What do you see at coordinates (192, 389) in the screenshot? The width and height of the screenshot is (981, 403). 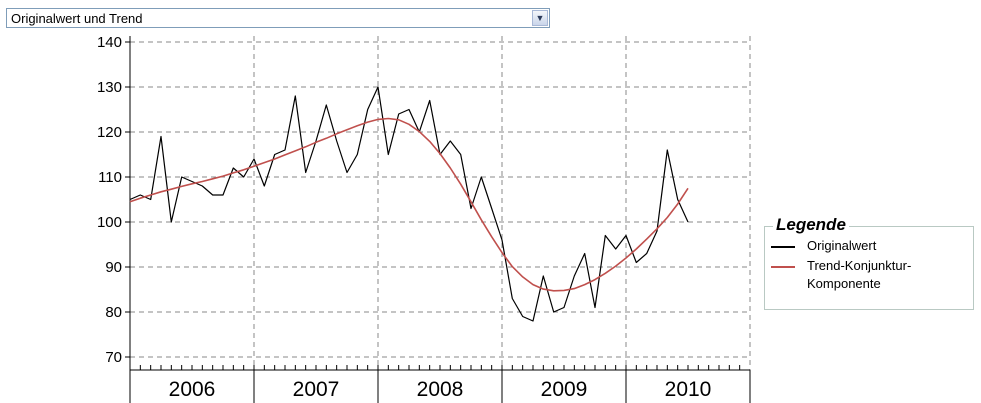 I see `x-tick-label: 2006` at bounding box center [192, 389].